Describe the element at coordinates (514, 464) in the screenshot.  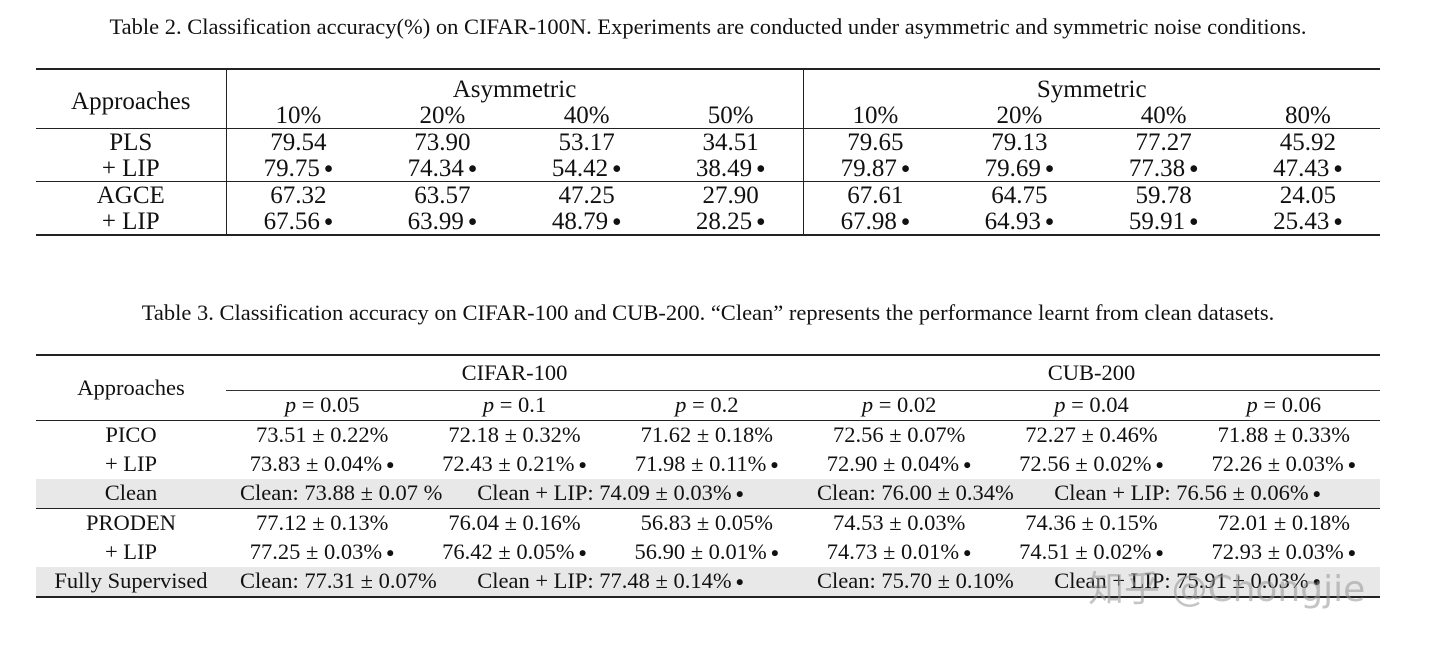
I see `value-cell: 72.43 ± 0.21% ●` at that location.